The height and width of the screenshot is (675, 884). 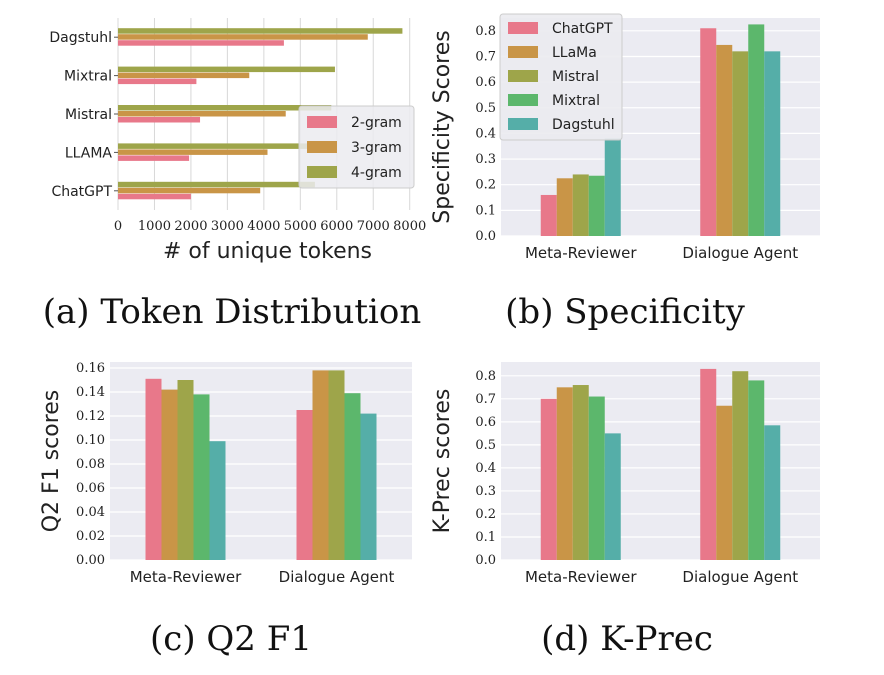 What do you see at coordinates (442, 461) in the screenshot?
I see `y-axis-label: K-Prec scores` at bounding box center [442, 461].